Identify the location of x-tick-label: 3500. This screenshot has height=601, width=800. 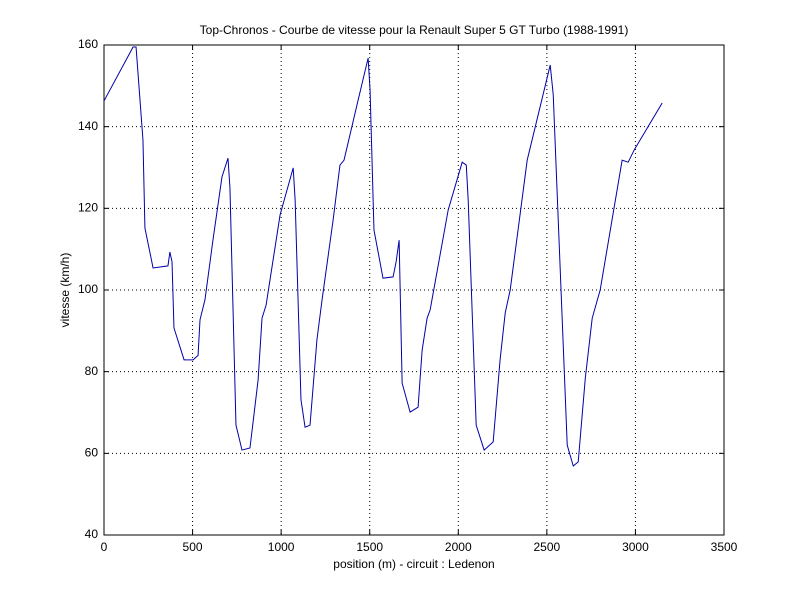
(724, 547).